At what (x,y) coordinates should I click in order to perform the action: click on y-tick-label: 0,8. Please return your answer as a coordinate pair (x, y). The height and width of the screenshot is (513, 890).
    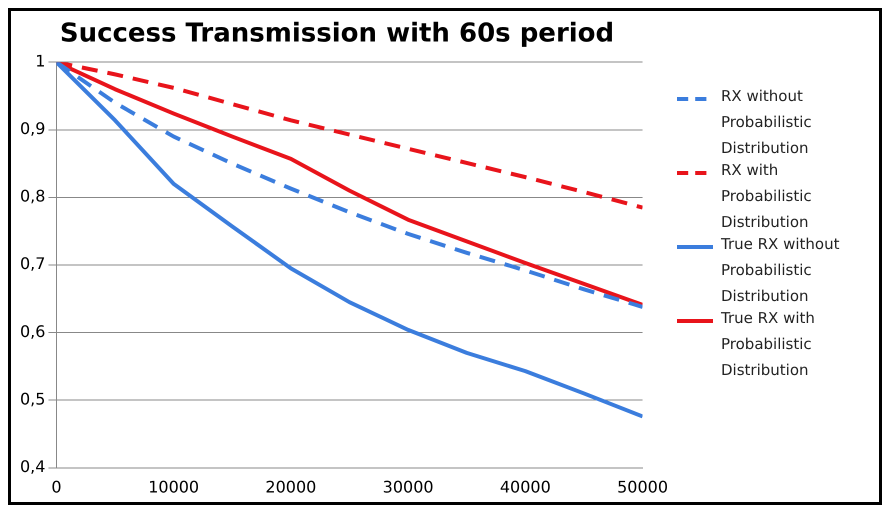
    Looking at the image, I should click on (33, 196).